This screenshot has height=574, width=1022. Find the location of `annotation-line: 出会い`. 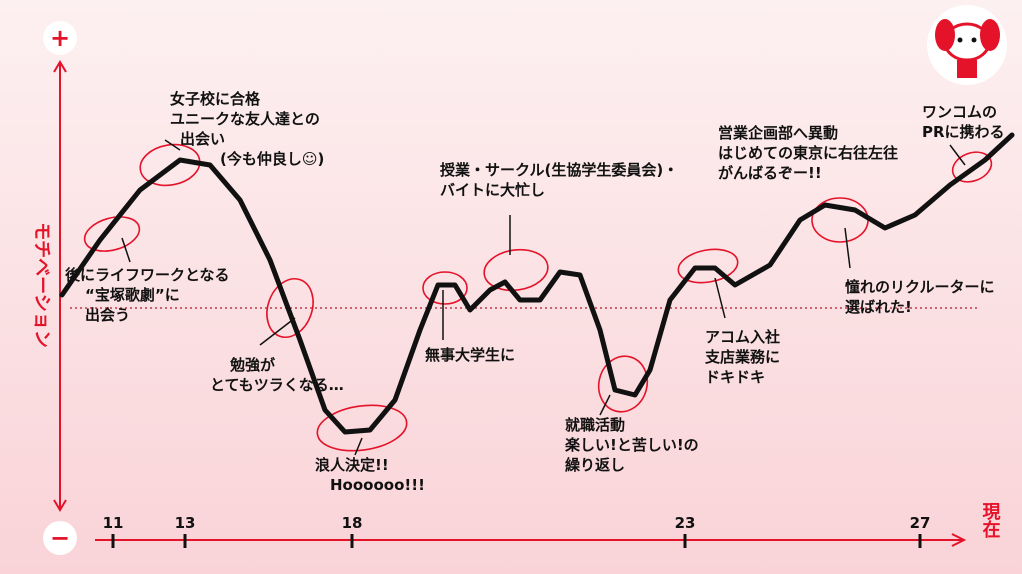

annotation-line: 出会い is located at coordinates (202, 139).